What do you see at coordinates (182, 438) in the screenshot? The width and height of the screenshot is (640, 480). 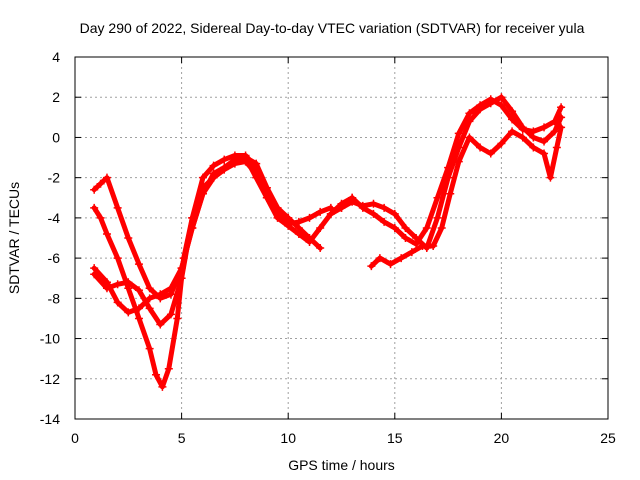 I see `x-tick-label: 5` at bounding box center [182, 438].